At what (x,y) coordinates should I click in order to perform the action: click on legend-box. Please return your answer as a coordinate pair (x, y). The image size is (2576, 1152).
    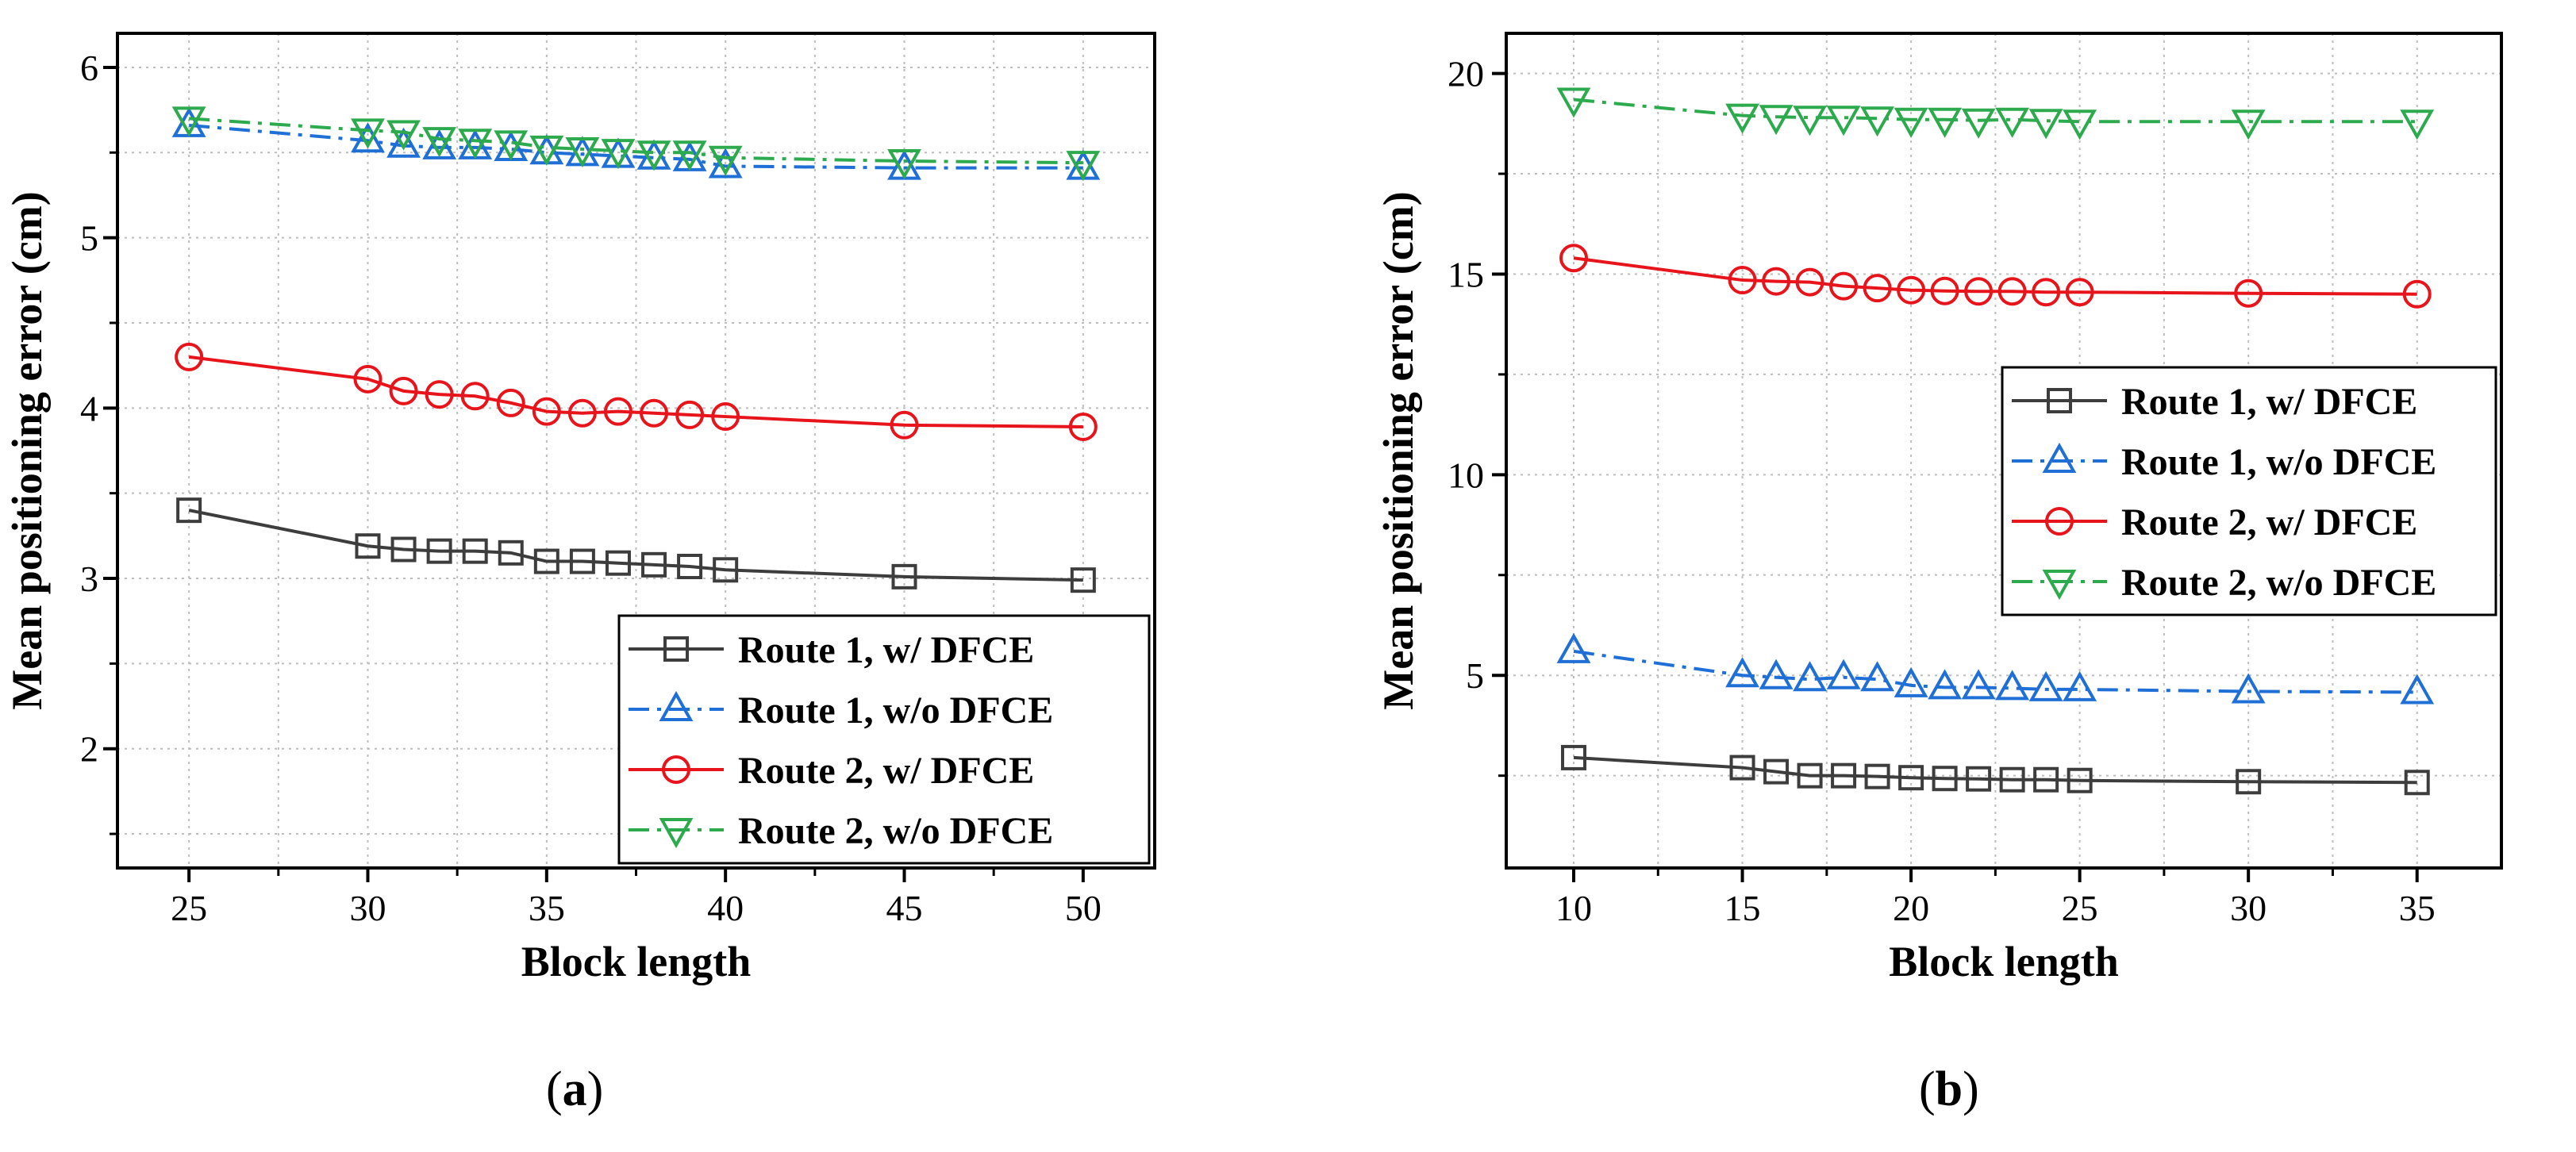
    Looking at the image, I should click on (884, 739).